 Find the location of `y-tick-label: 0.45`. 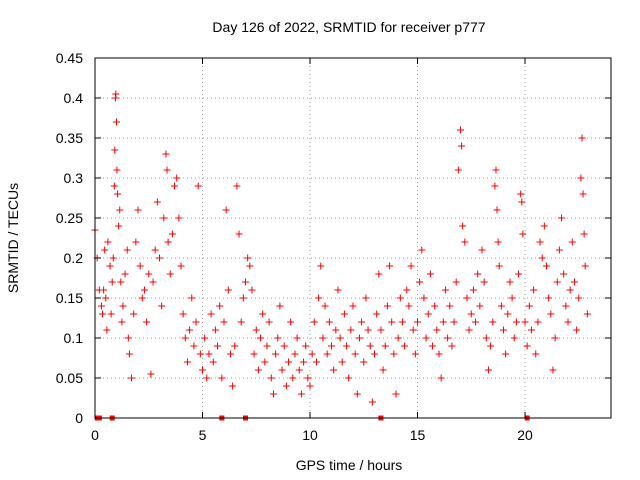

y-tick-label: 0.45 is located at coordinates (69, 58).